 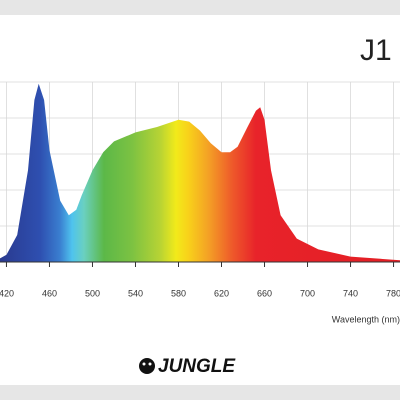 I want to click on x-tick-label: 740, so click(x=350, y=293).